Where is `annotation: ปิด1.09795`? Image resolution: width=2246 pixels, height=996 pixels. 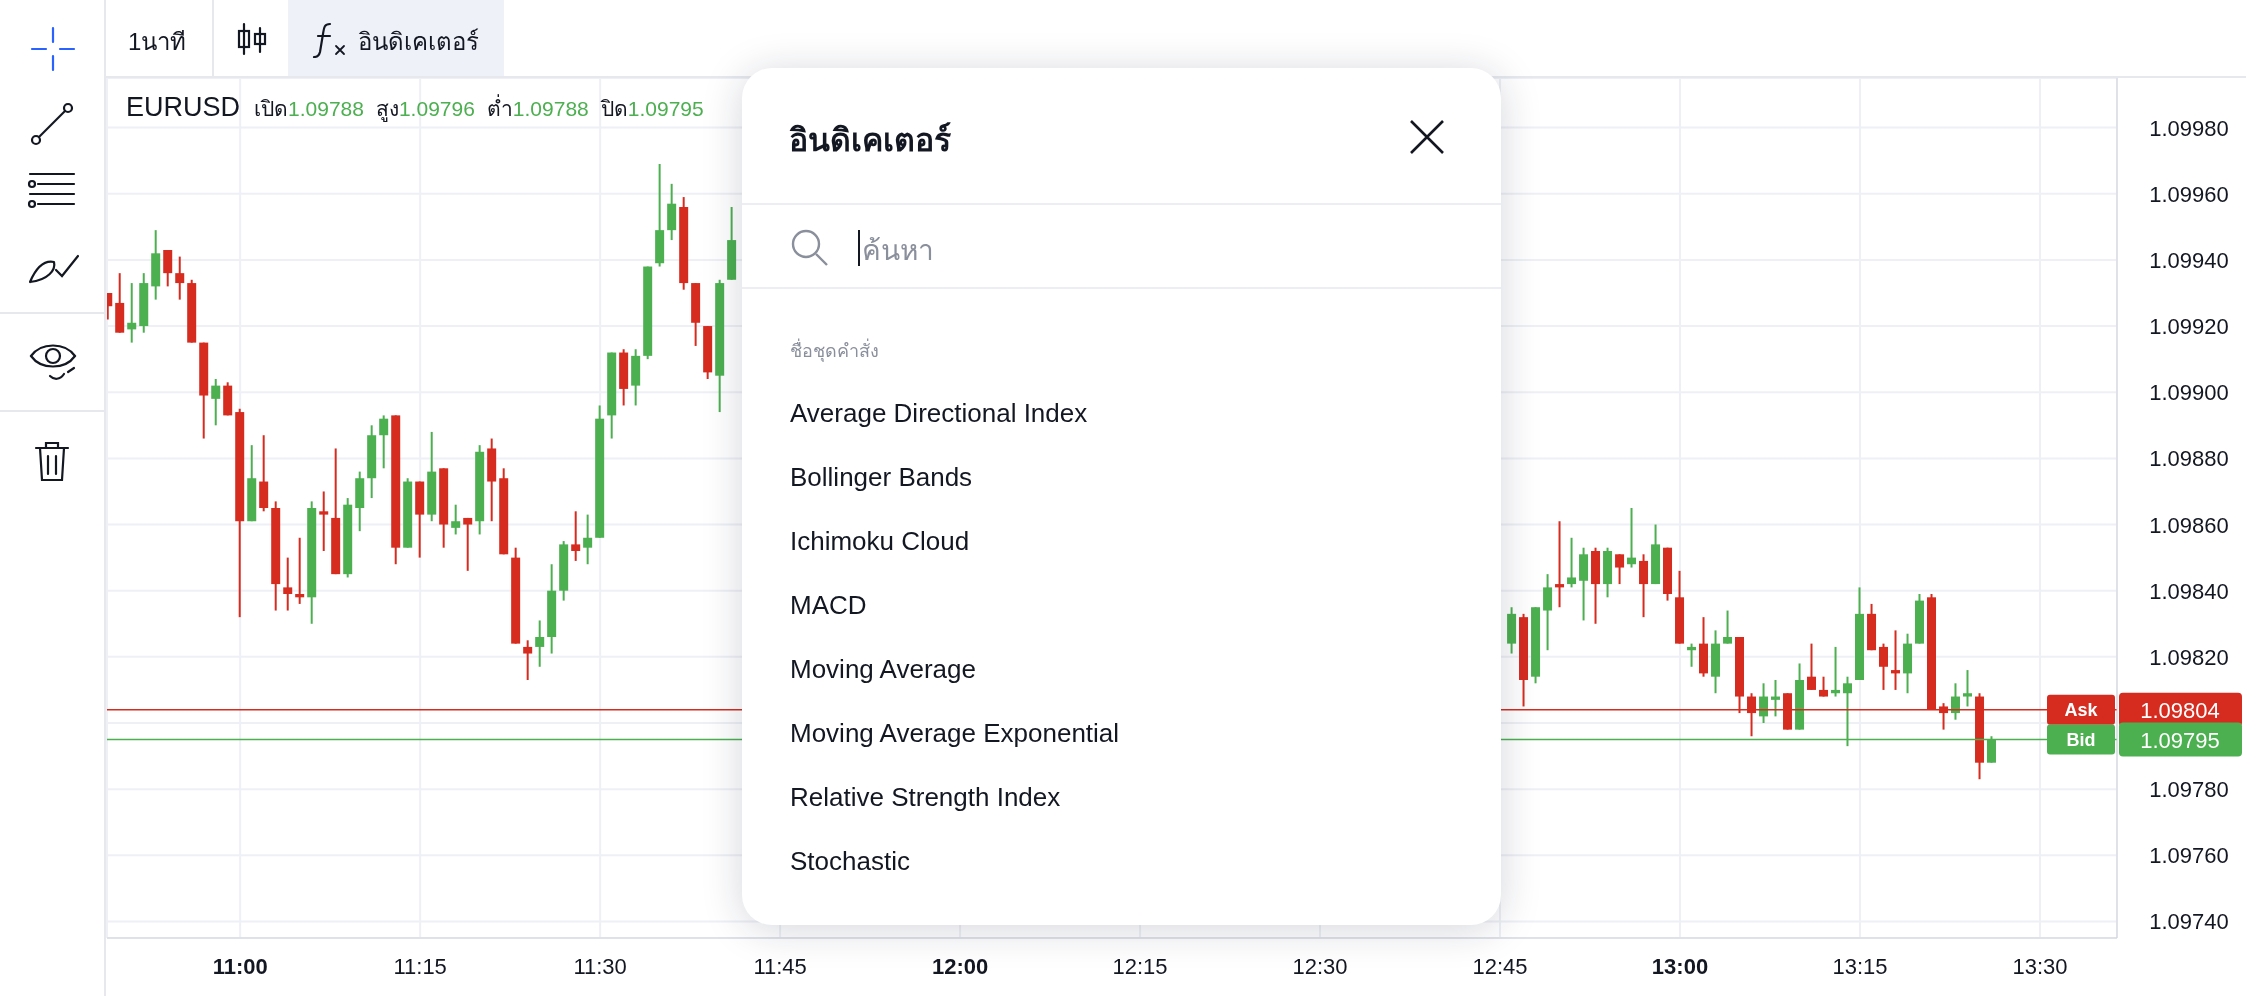
annotation: ปิด1.09795 is located at coordinates (652, 108).